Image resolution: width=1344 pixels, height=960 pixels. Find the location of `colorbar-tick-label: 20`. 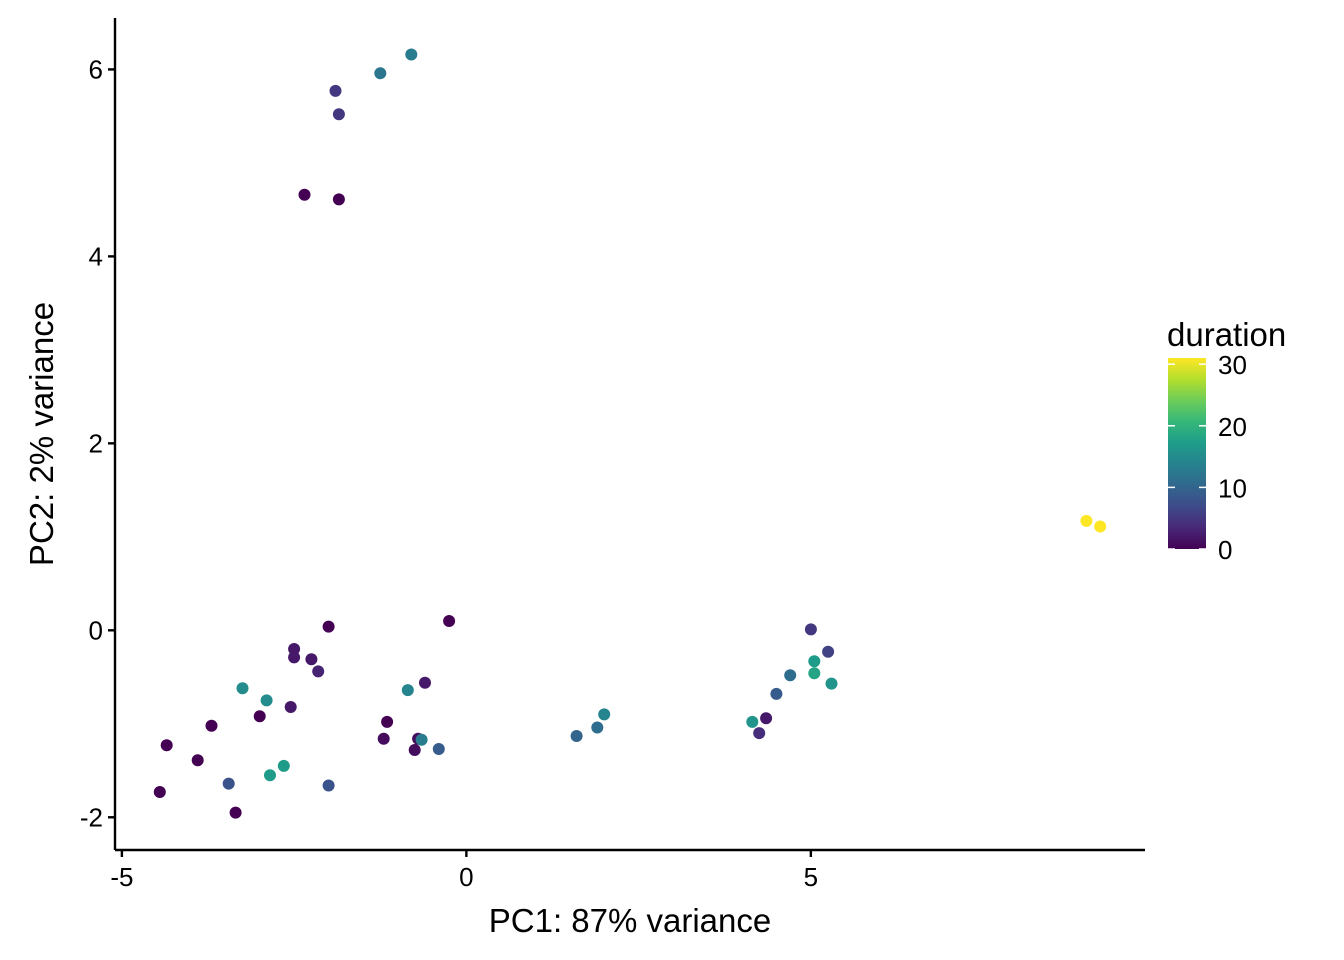

colorbar-tick-label: 20 is located at coordinates (1232, 427).